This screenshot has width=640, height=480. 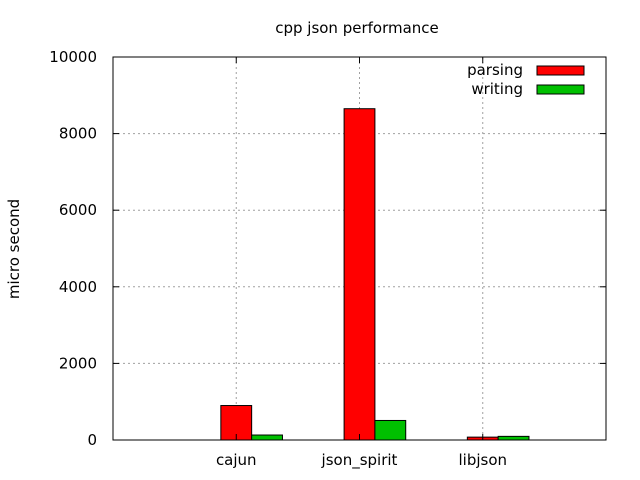 I want to click on x-tick-label: json_spirit, so click(x=359, y=460).